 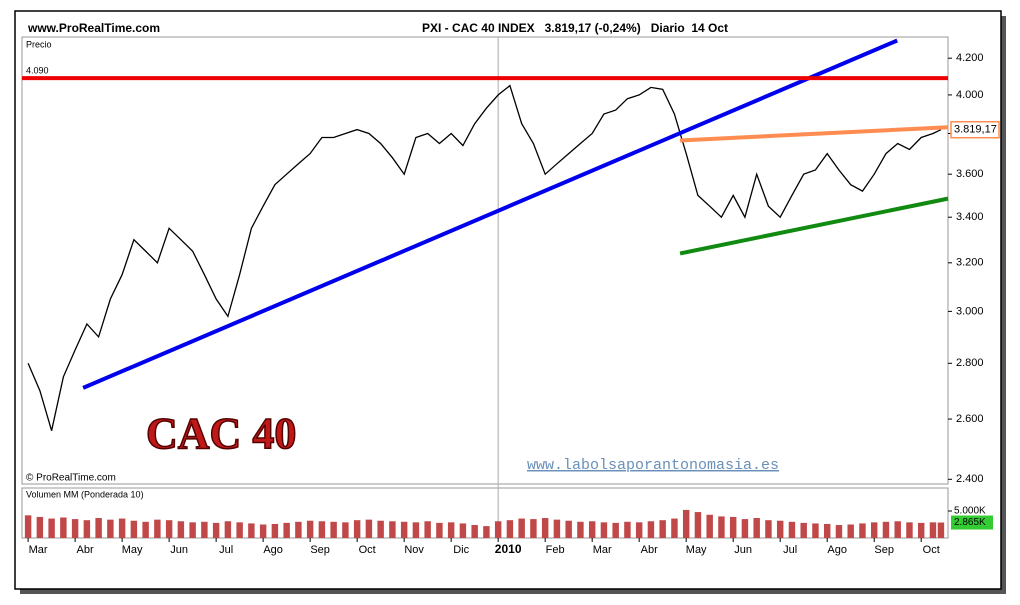 What do you see at coordinates (85, 494) in the screenshot?
I see `volume-title: Volumen MM (Ponderada 10)` at bounding box center [85, 494].